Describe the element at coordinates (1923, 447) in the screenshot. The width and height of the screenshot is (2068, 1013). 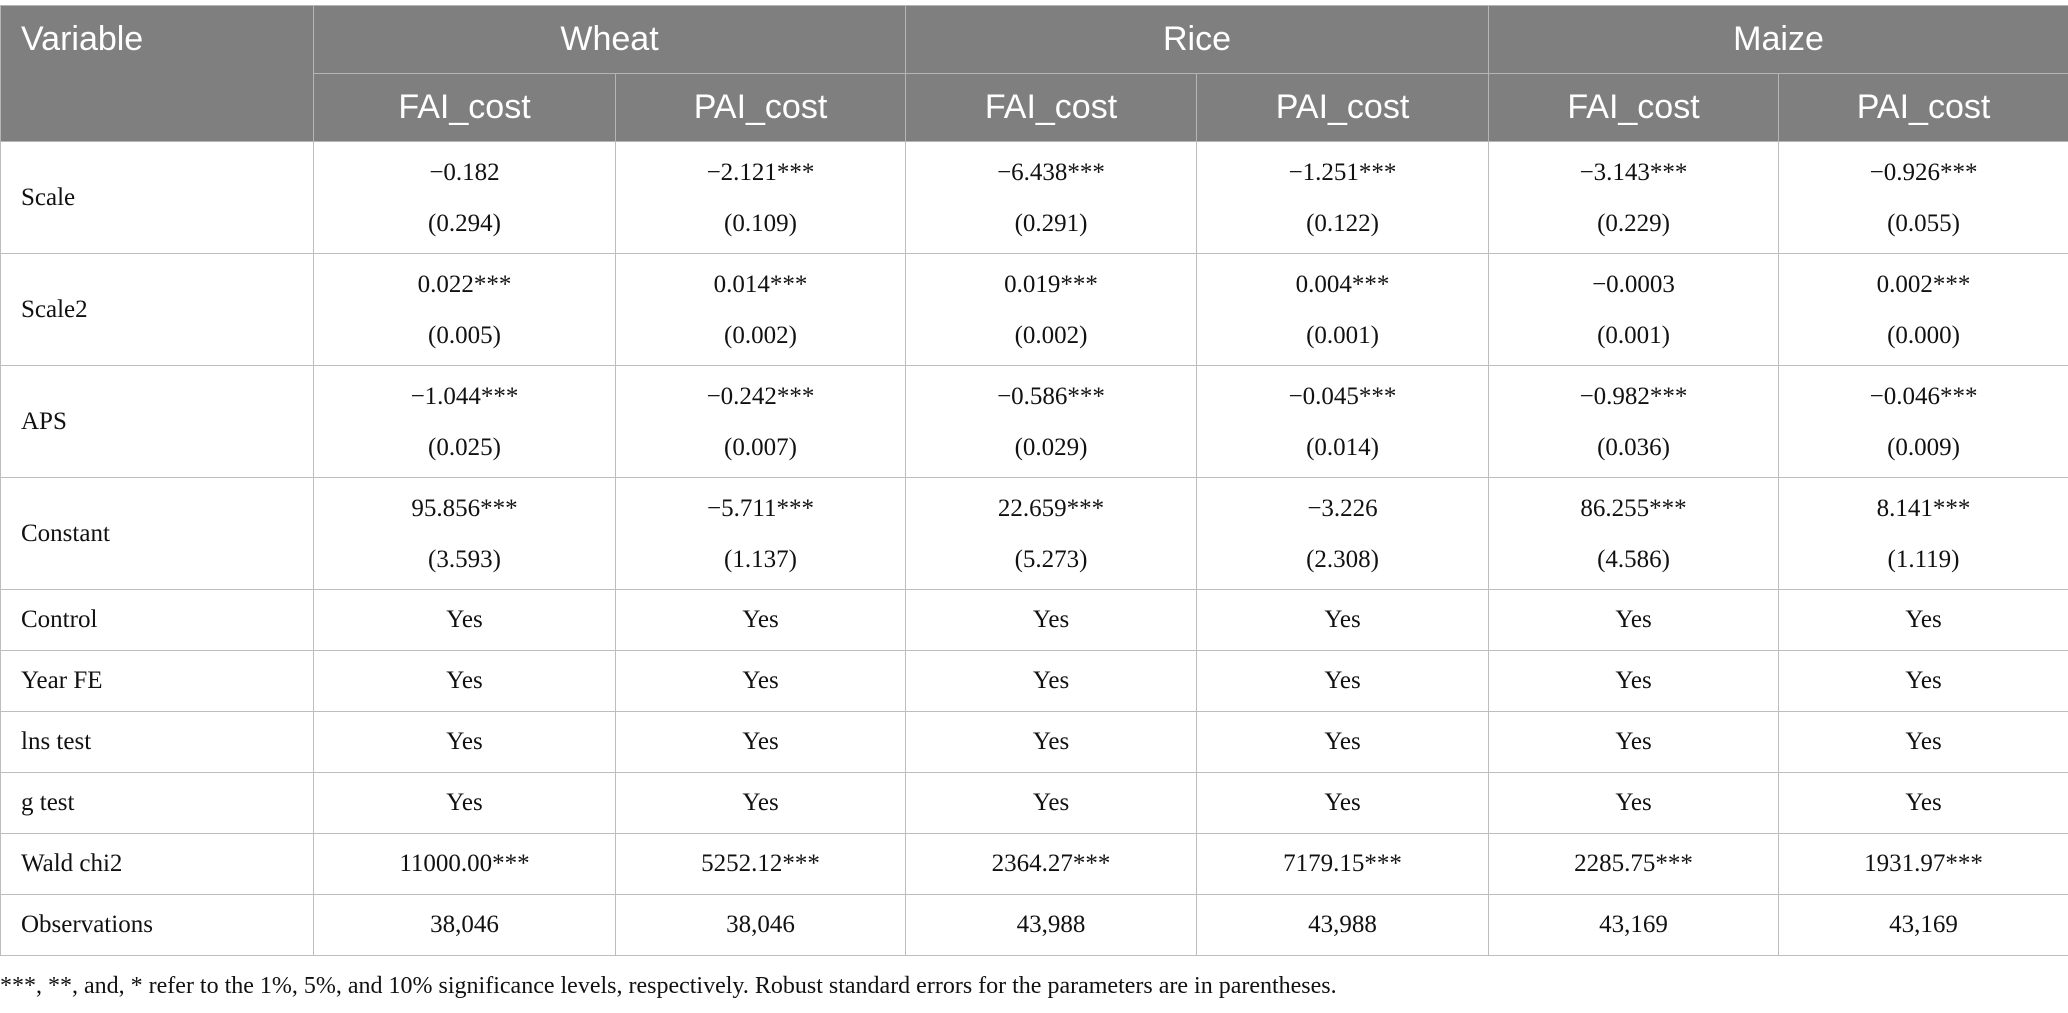
I see `standard-error: (0.009)` at that location.